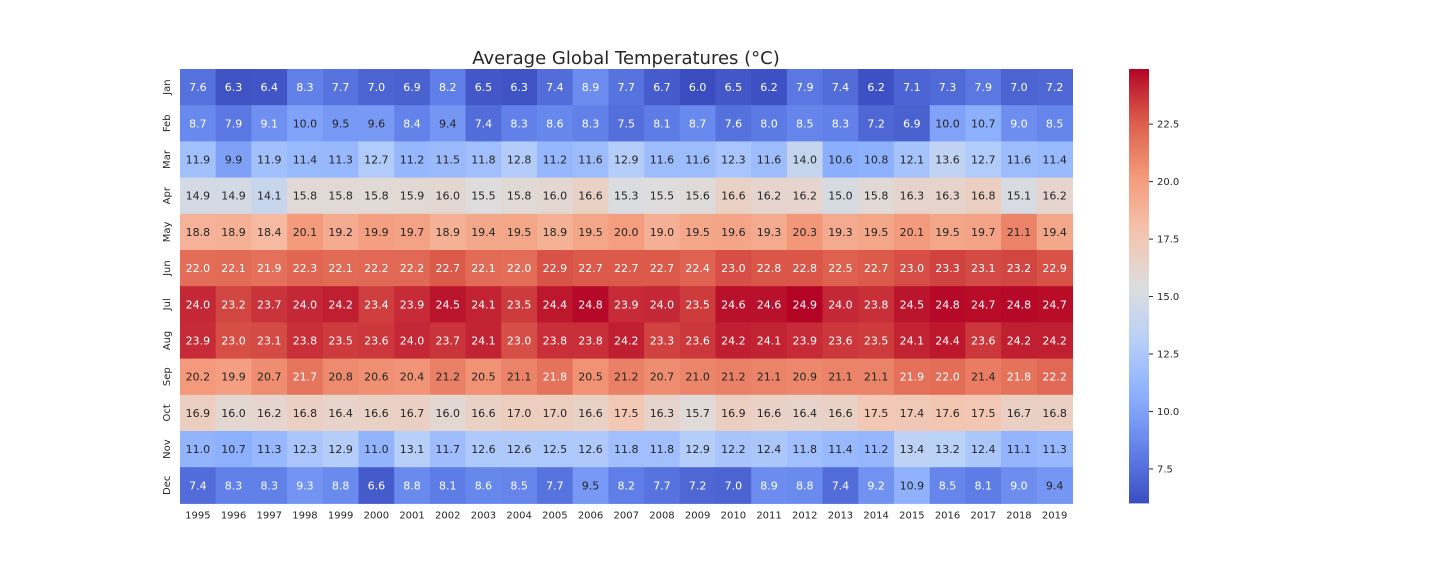 This screenshot has height=580, width=1440. What do you see at coordinates (805, 268) in the screenshot?
I see `cell-value-label: 22.8` at bounding box center [805, 268].